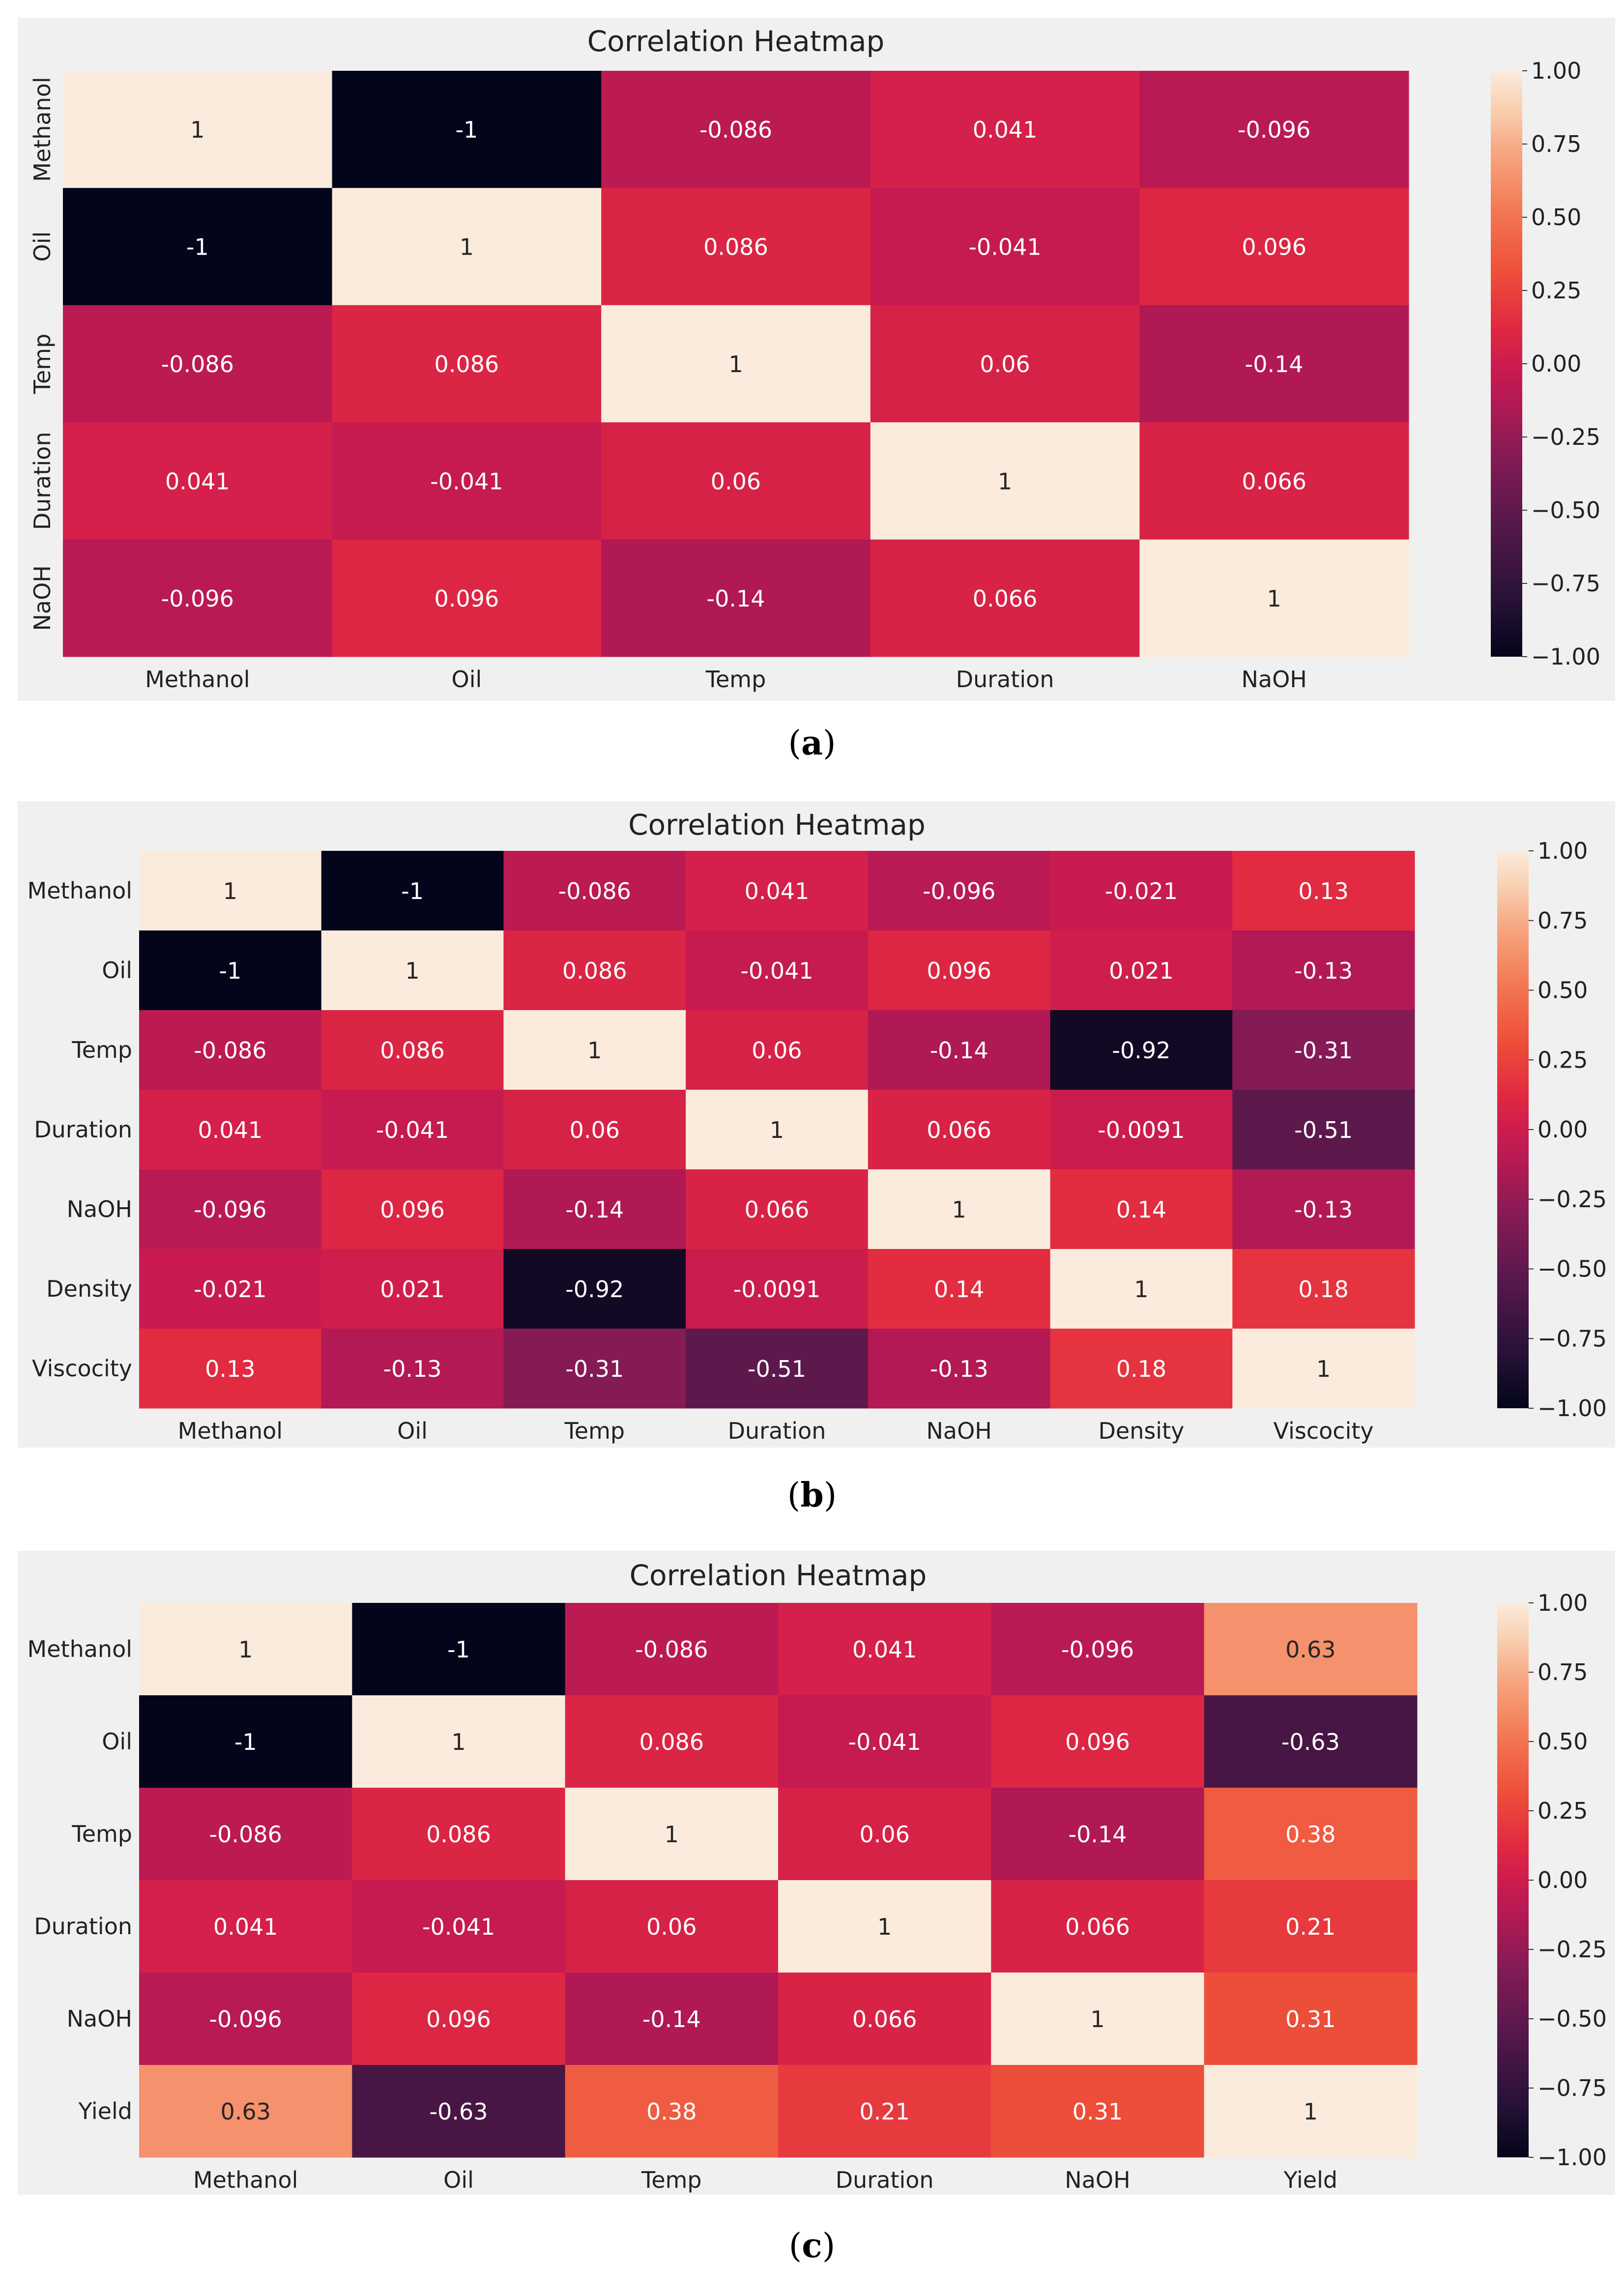 The image size is (1624, 2293). Describe the element at coordinates (42, 247) in the screenshot. I see `y-tick-label: Oil` at that location.